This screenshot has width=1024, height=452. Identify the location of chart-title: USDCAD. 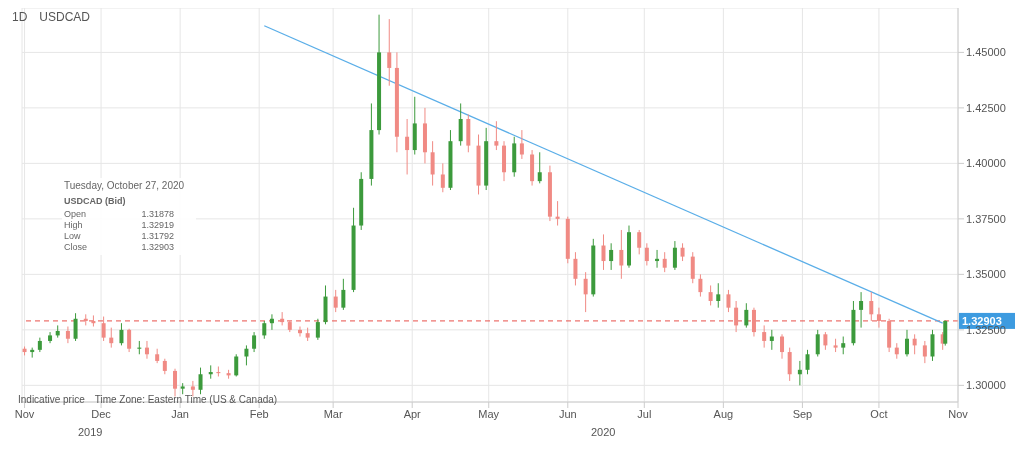
(65, 17).